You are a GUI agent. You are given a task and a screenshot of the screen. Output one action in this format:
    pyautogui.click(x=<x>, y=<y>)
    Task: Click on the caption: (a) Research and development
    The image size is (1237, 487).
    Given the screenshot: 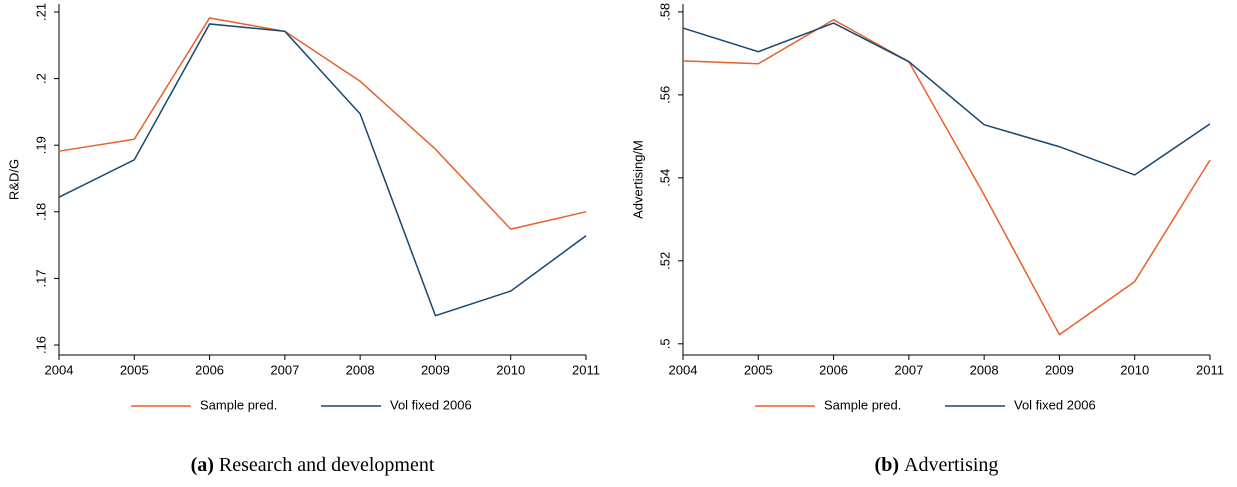 What is the action you would take?
    pyautogui.click(x=313, y=465)
    